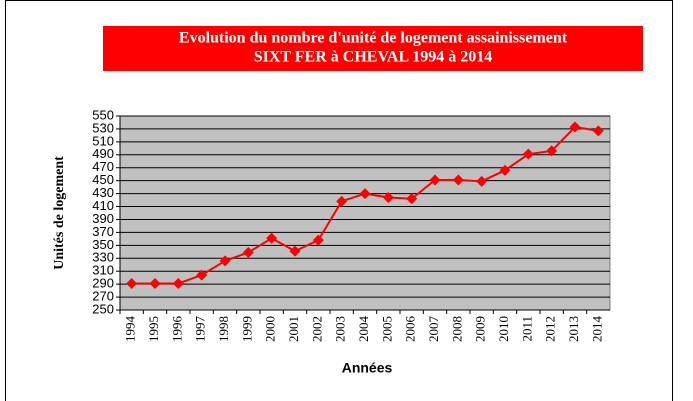  I want to click on y-tick-label: 350, so click(103, 244).